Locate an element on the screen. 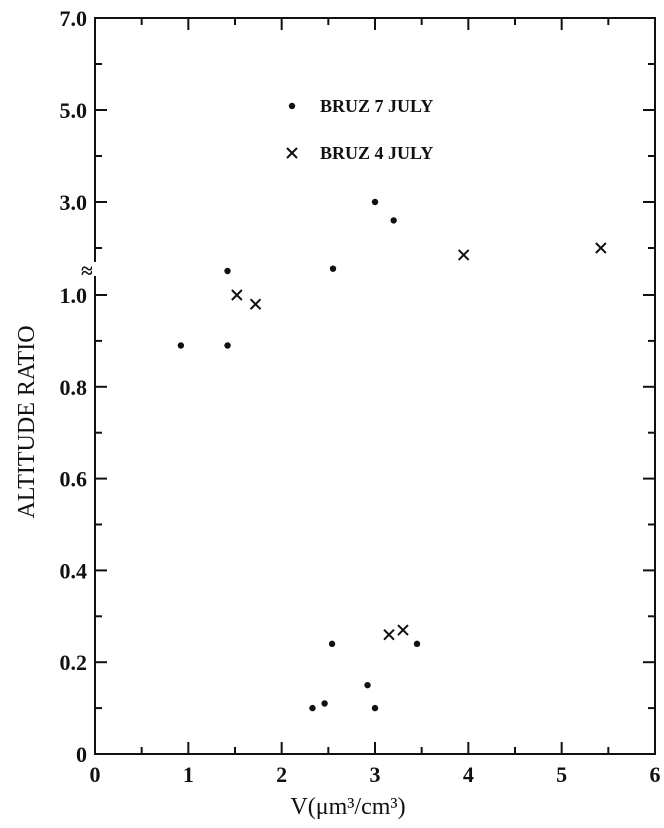 This screenshot has width=664, height=828. y-tick-label: 0.6 is located at coordinates (74, 479).